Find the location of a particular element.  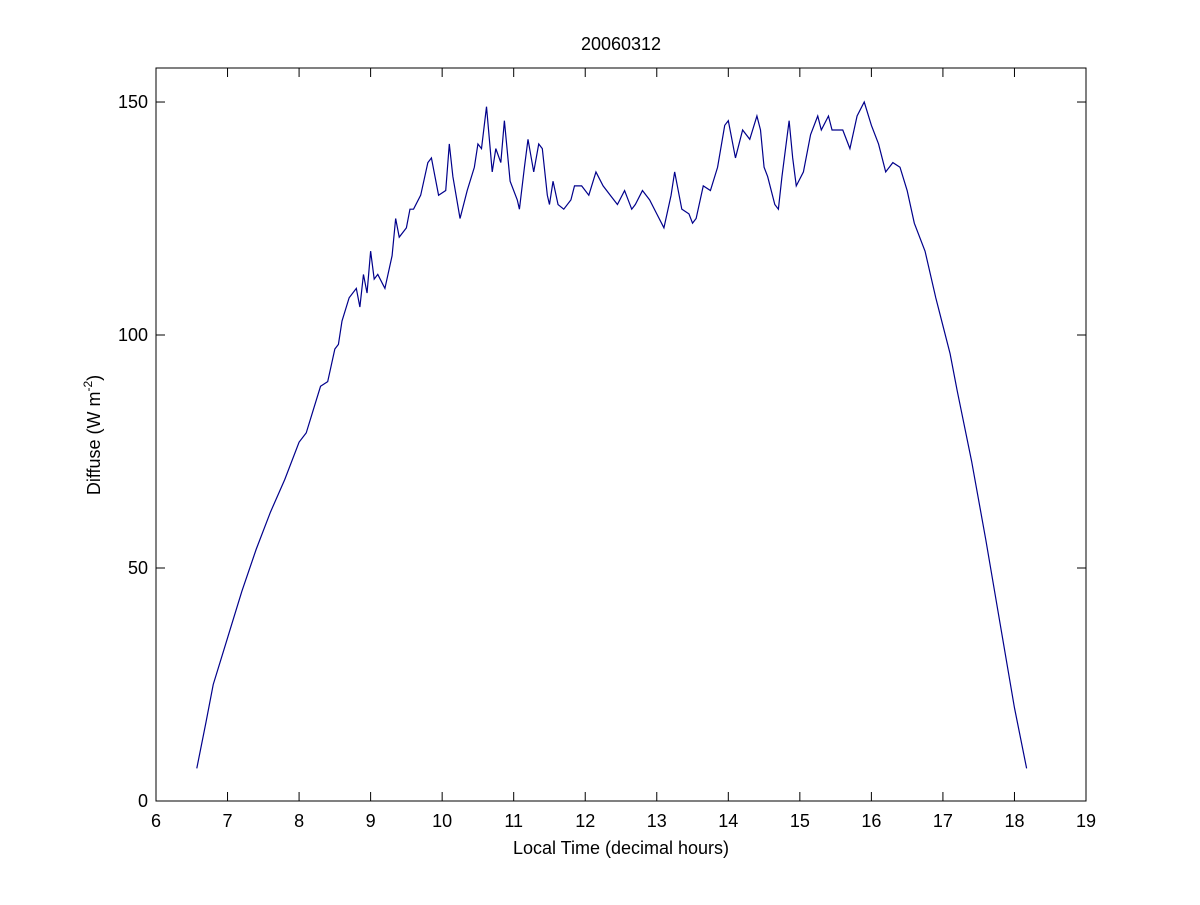

y-label-text: Diffuse (W m is located at coordinates (94, 443).